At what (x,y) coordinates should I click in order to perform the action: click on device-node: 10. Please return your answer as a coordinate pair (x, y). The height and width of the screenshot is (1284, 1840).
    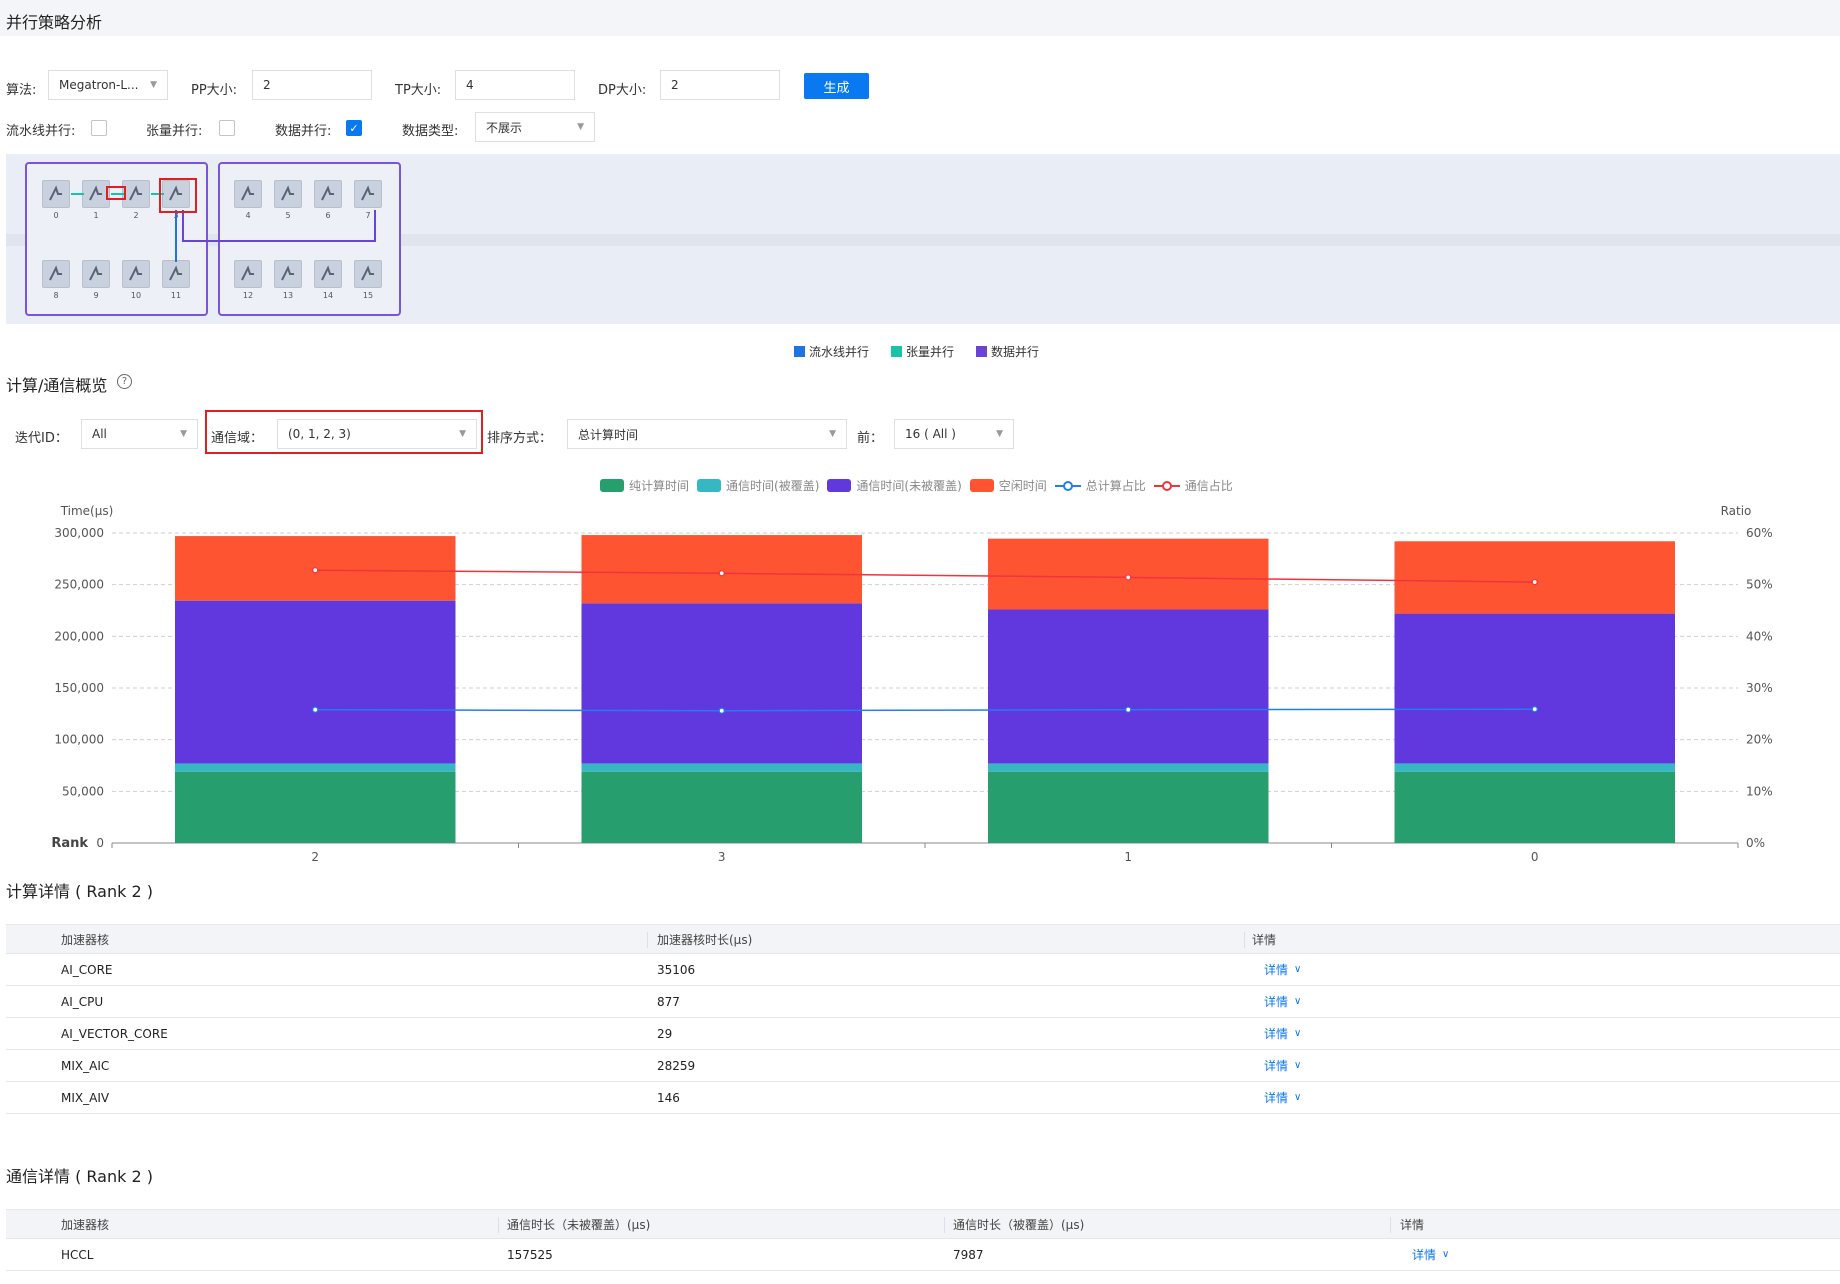
    Looking at the image, I should click on (136, 280).